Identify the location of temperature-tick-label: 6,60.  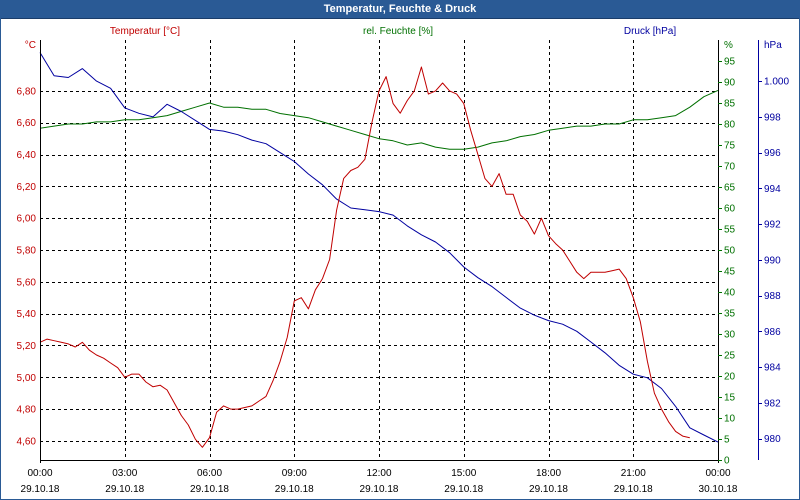
(27, 123).